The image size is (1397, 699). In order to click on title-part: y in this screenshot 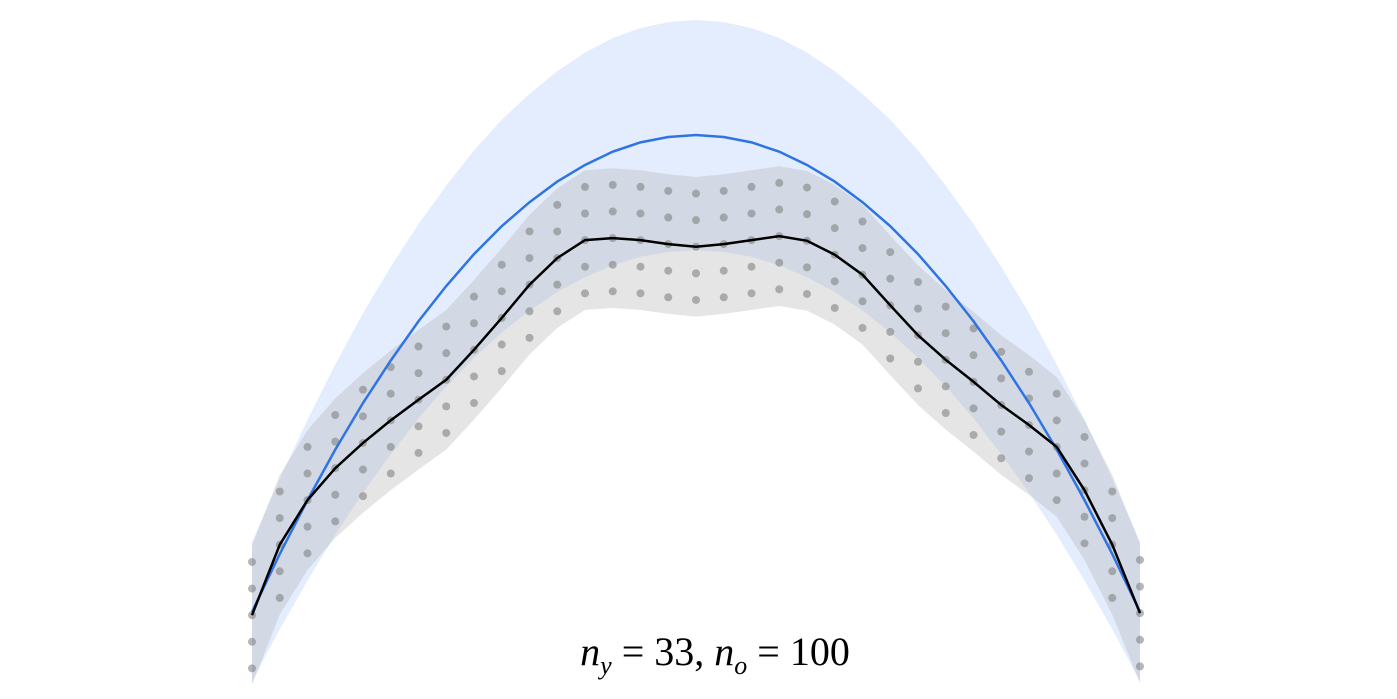, I will do `click(604, 665)`.